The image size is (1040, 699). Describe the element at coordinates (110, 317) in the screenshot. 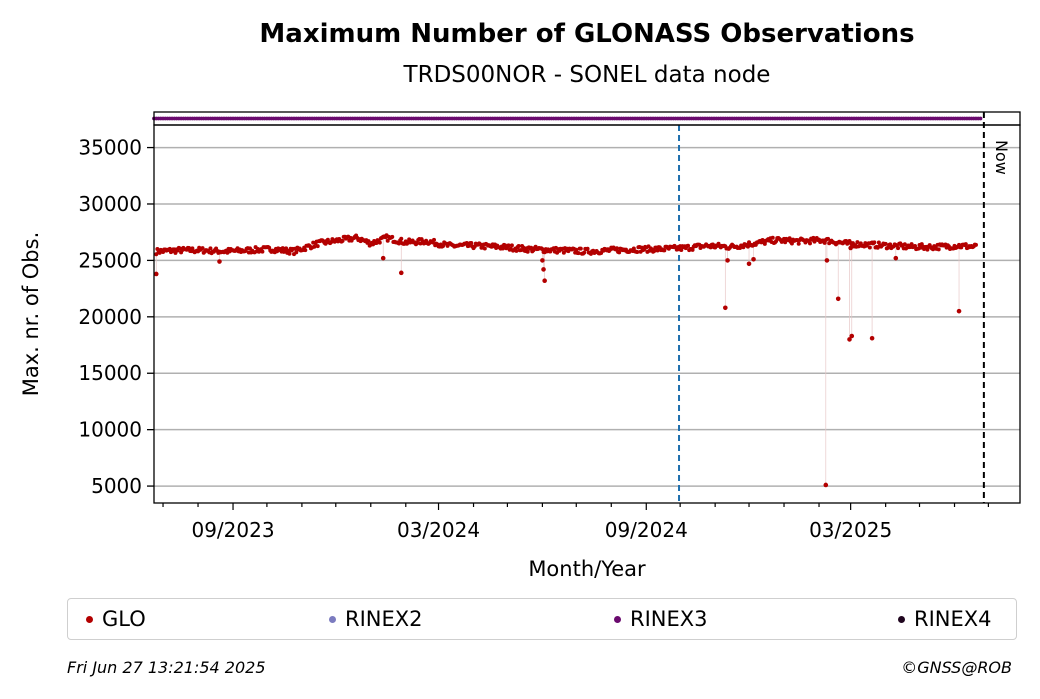

I see `y-tick-label: 20000` at that location.